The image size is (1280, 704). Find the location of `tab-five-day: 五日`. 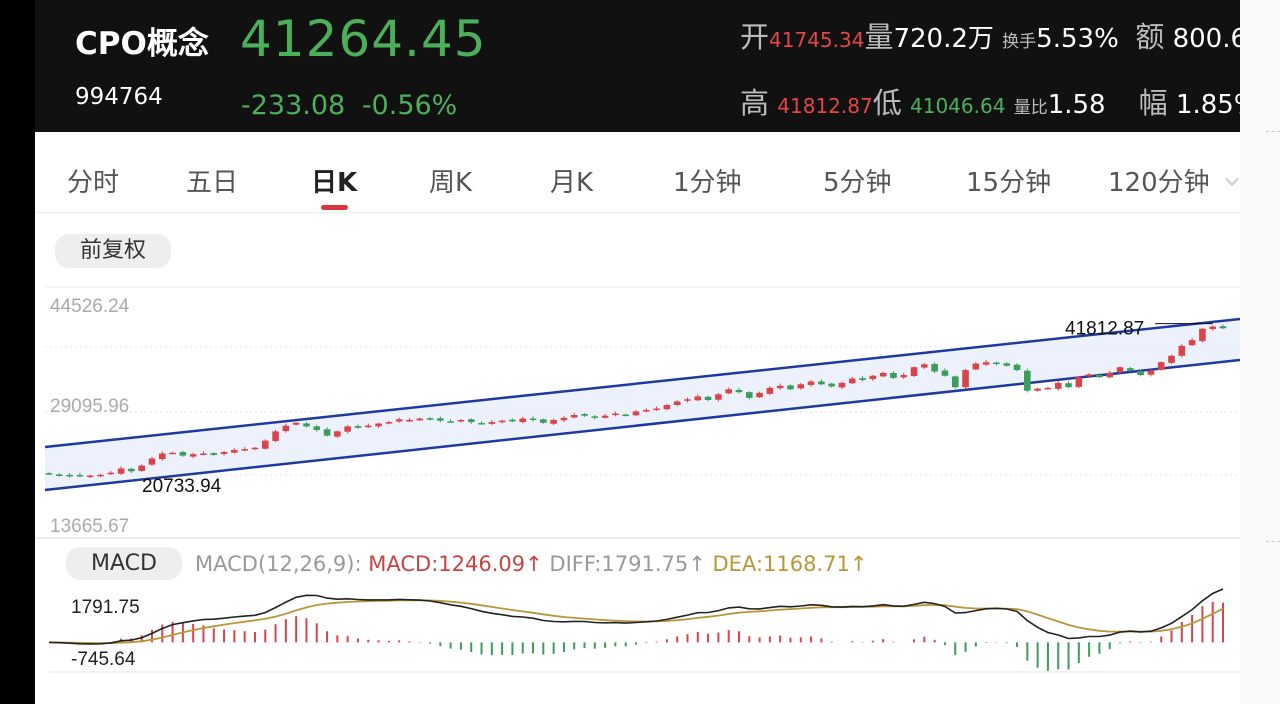

tab-five-day: 五日 is located at coordinates (212, 183).